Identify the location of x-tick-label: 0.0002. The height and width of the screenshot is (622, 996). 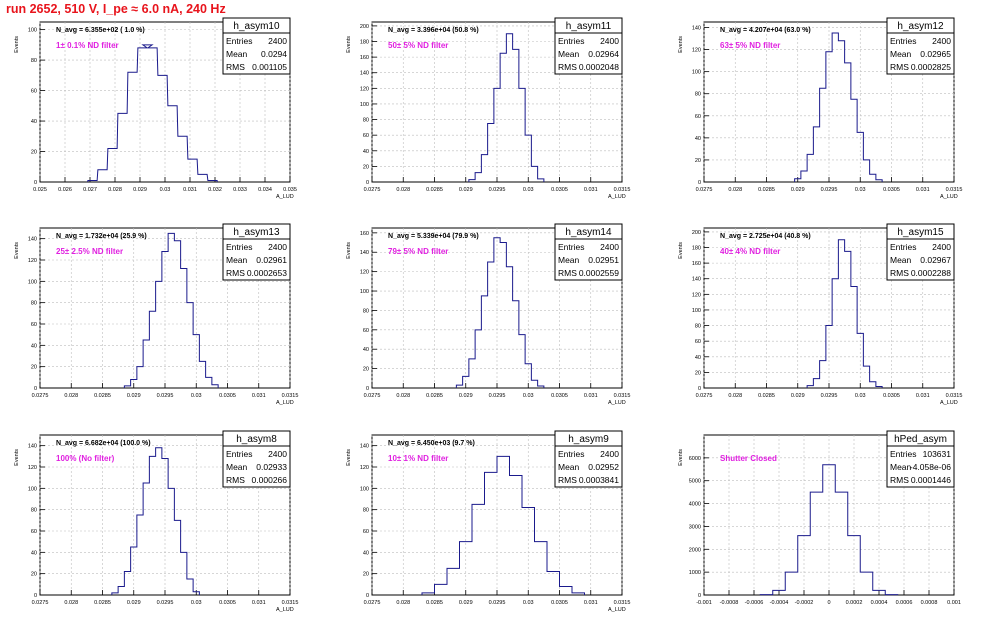
(854, 603).